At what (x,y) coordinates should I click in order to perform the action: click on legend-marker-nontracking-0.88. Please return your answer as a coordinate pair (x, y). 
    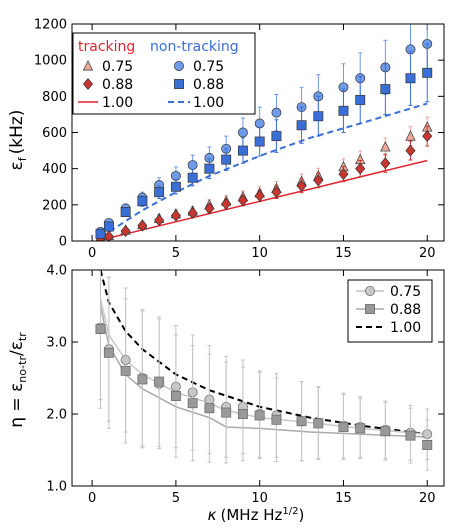
    Looking at the image, I should click on (179, 84).